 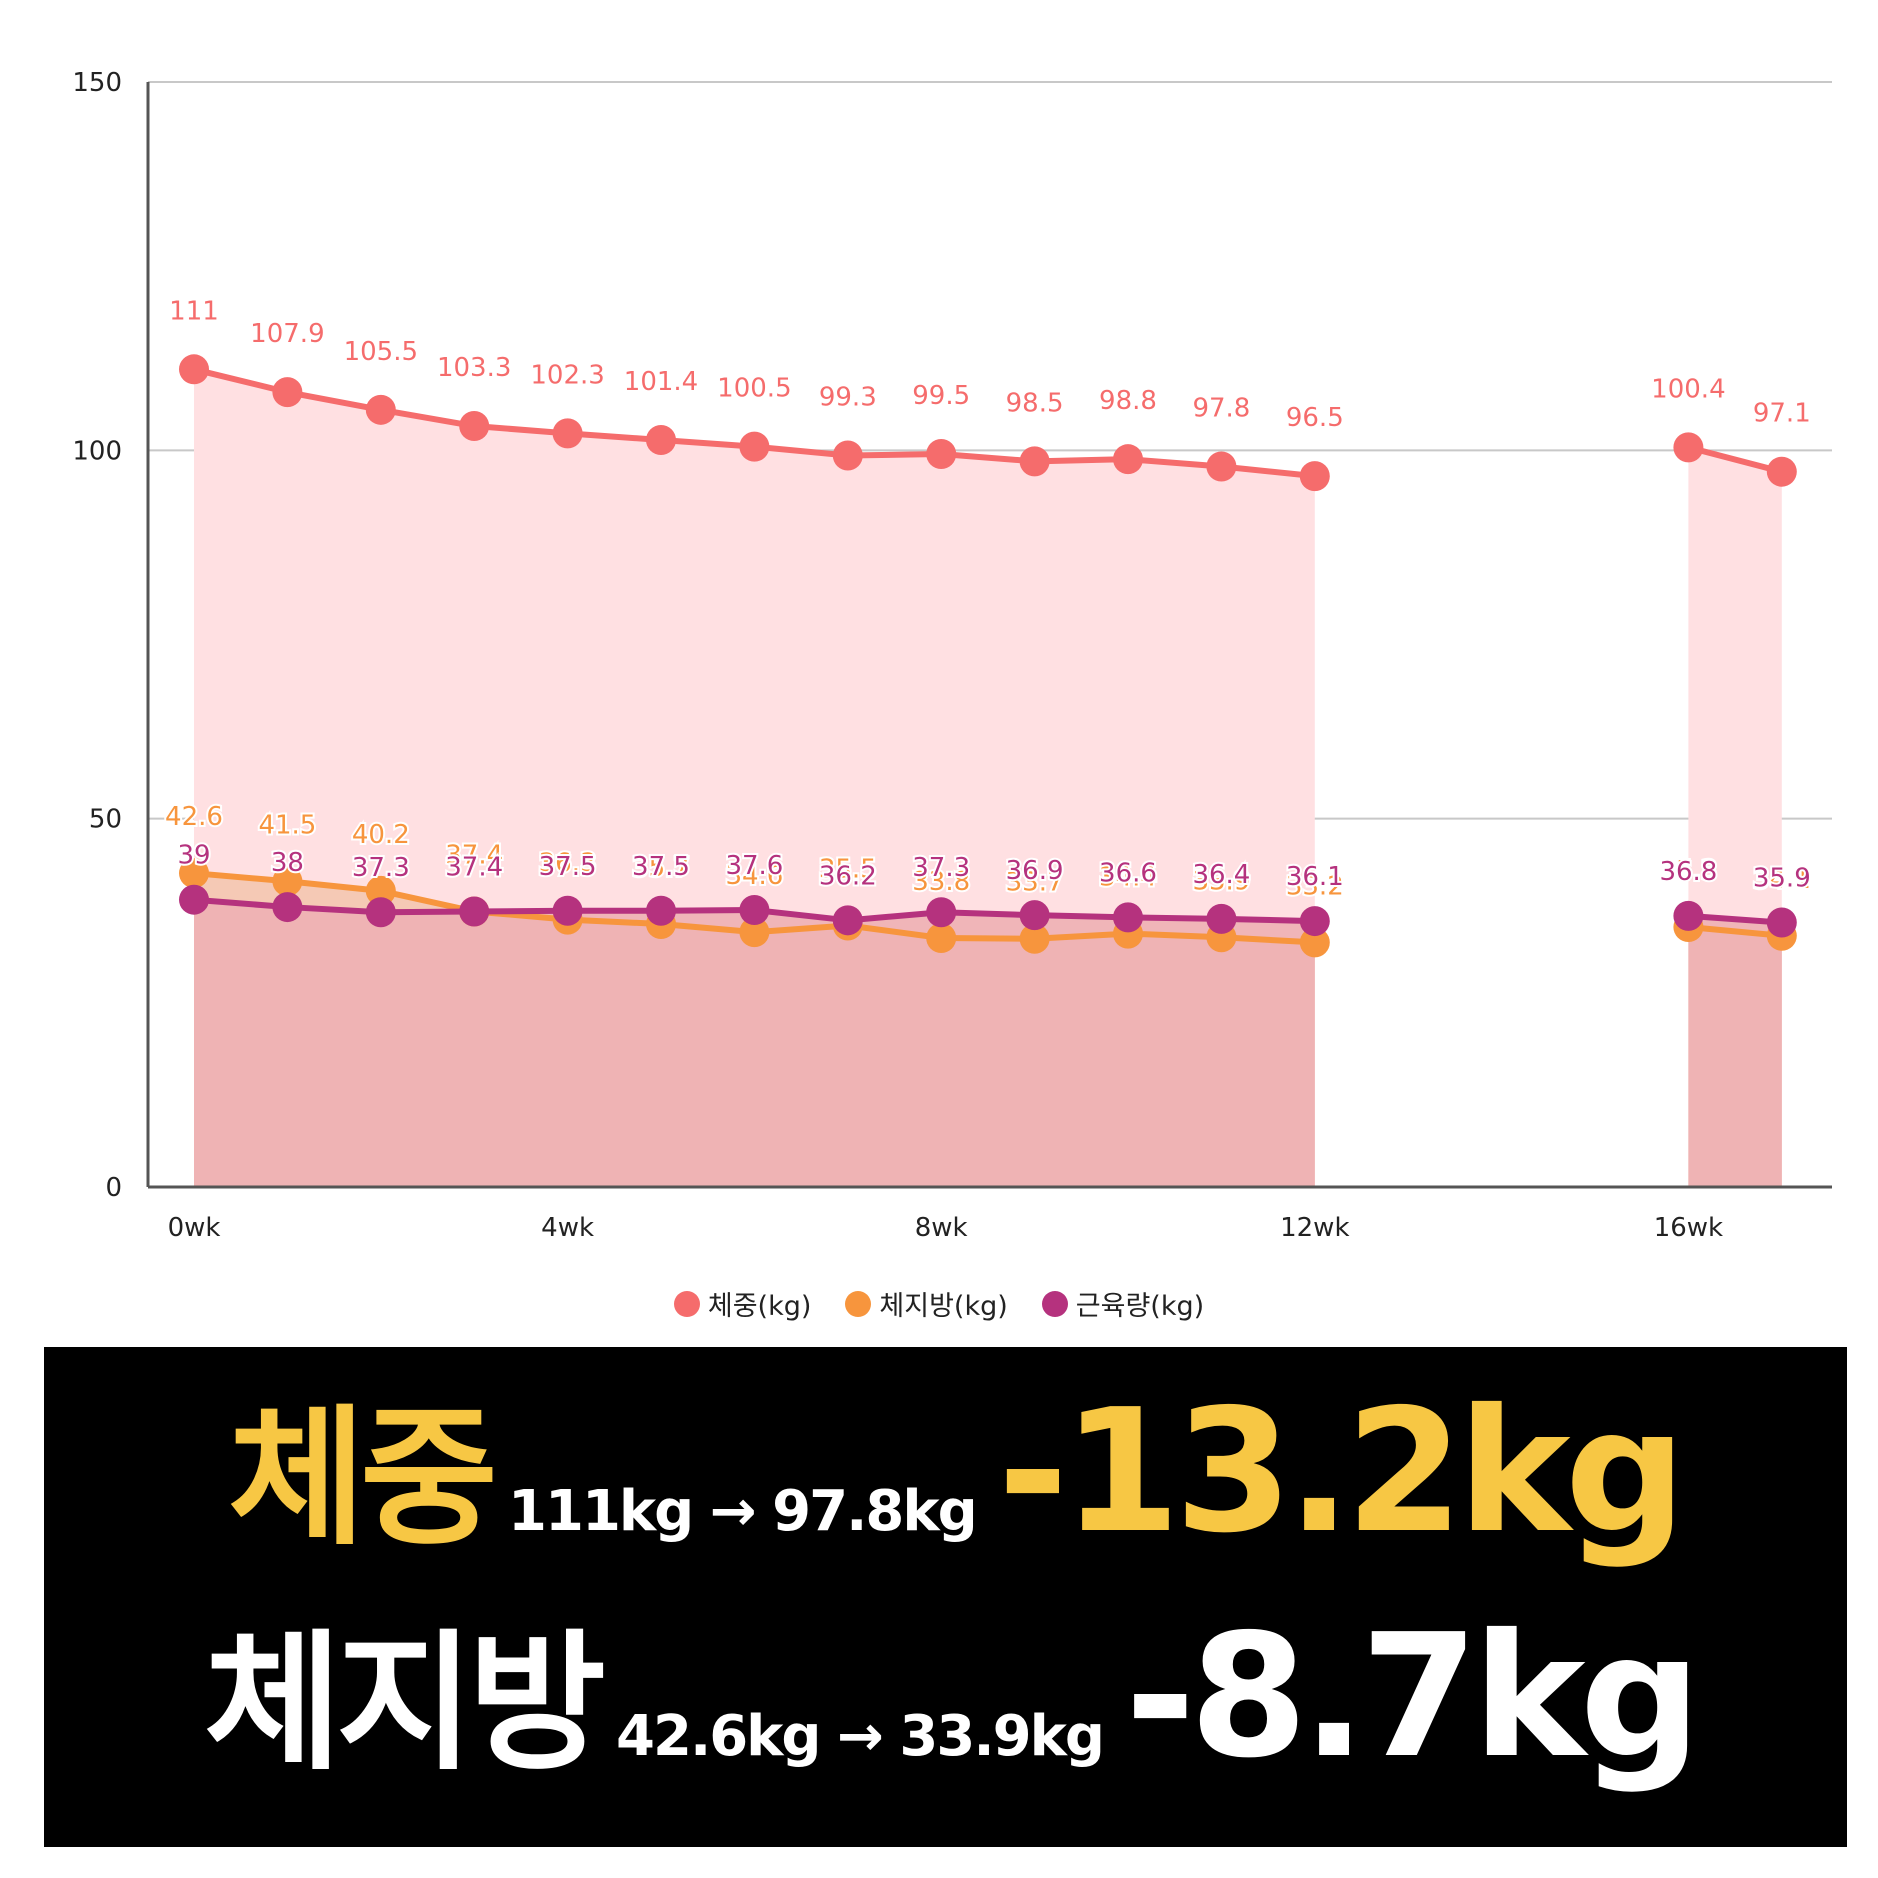 I want to click on x-tick-label: 8wk, so click(x=941, y=1228).